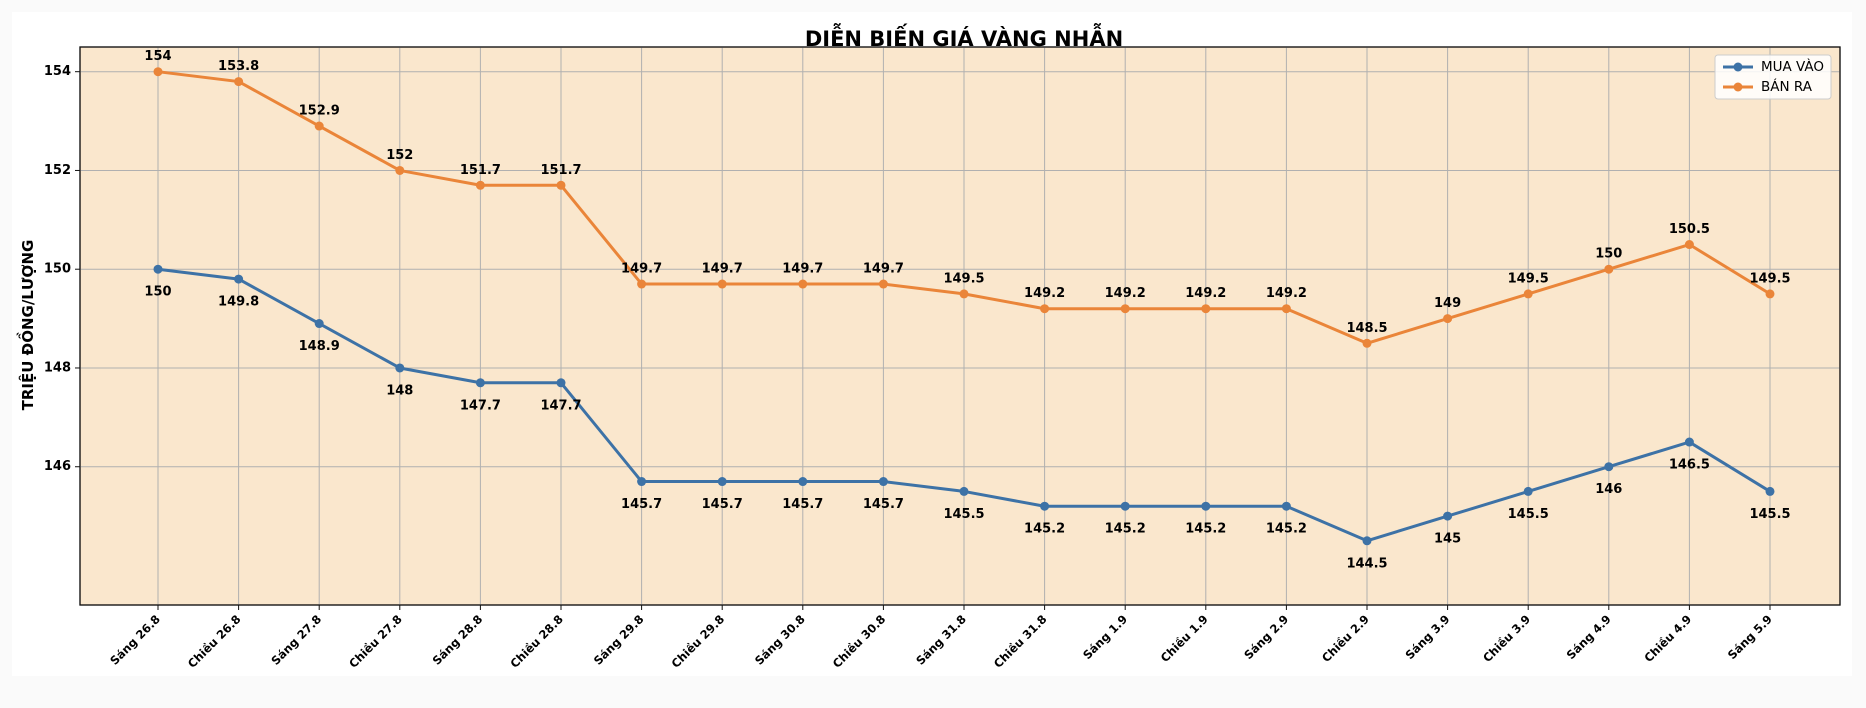  Describe the element at coordinates (57, 71) in the screenshot. I see `y-tick-label: 154` at that location.